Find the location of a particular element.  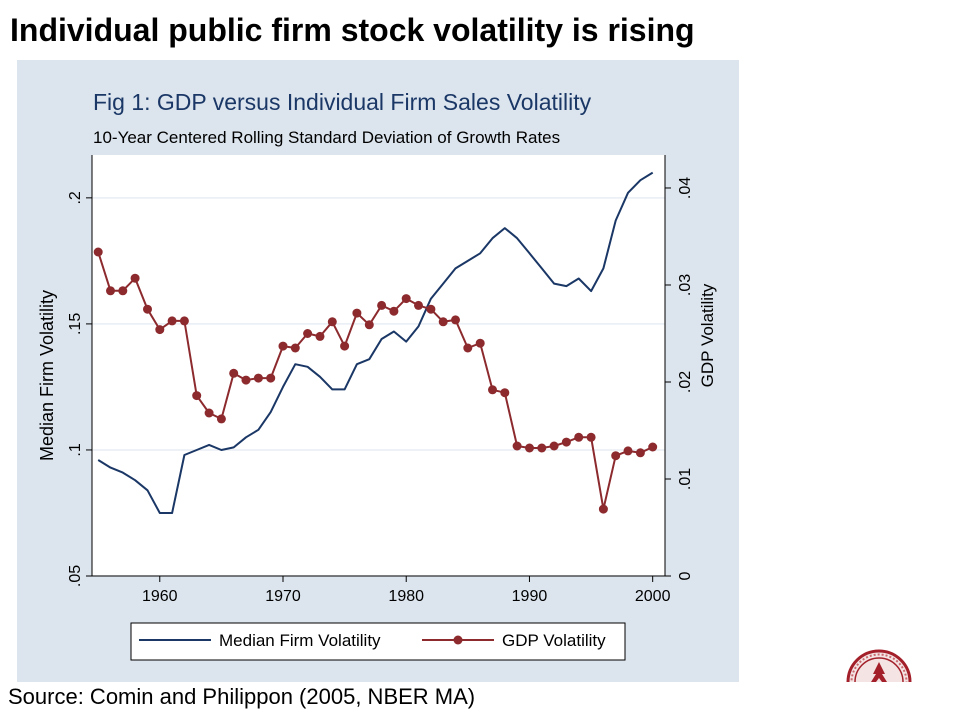

y2-tick-label: .02 is located at coordinates (685, 382).